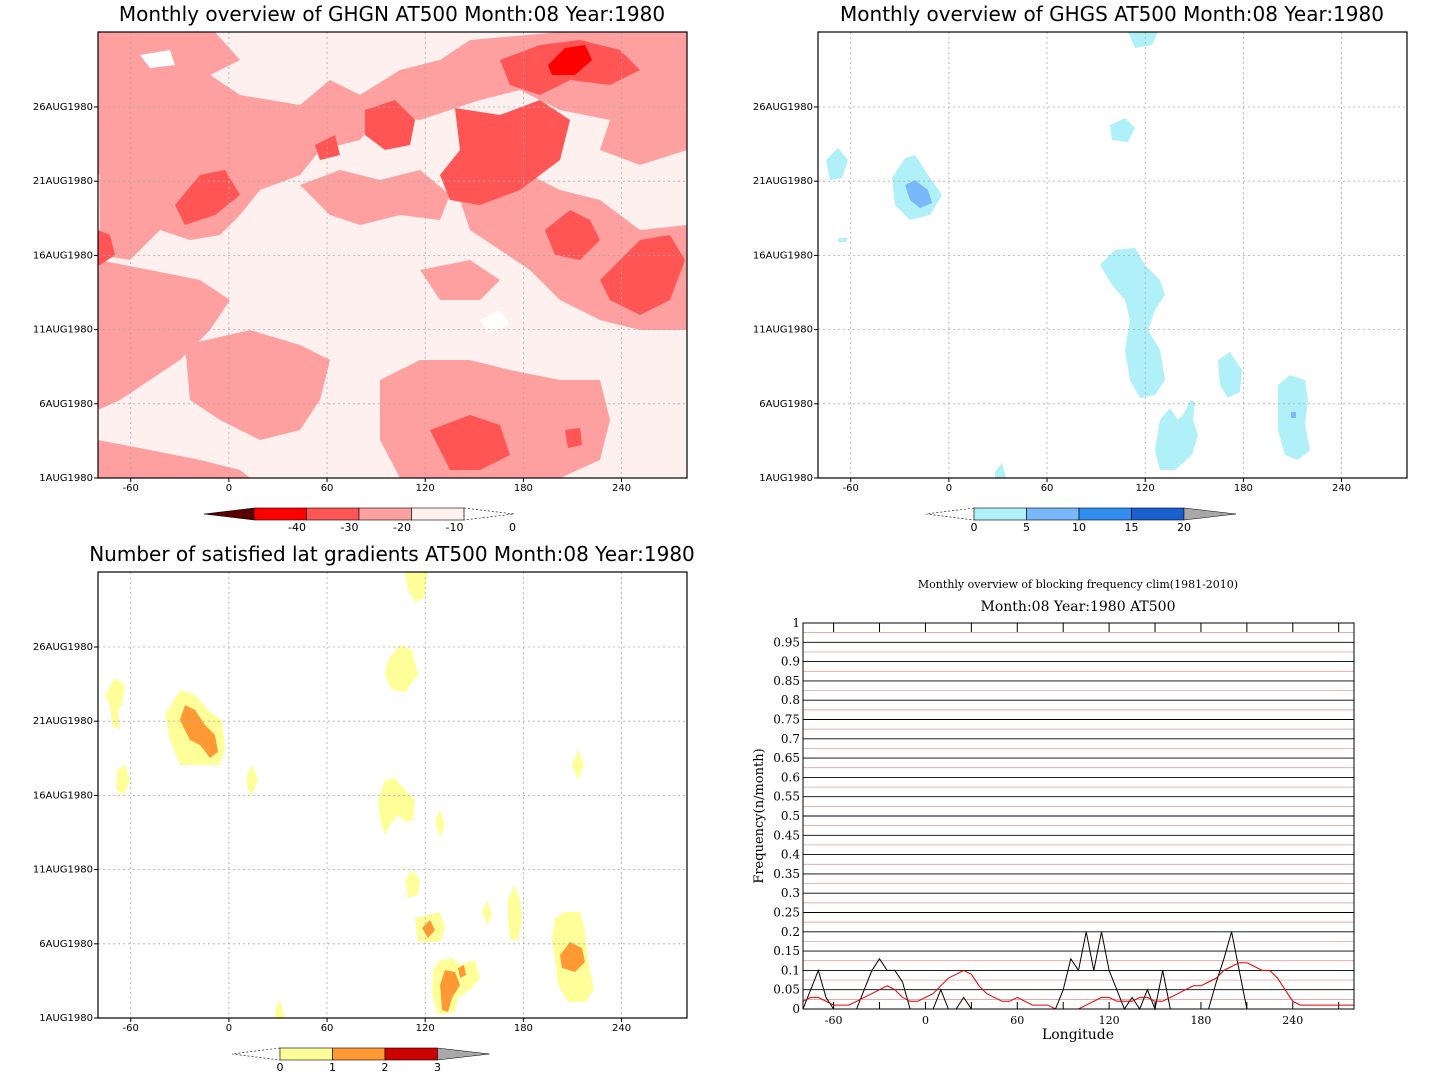  I want to click on freq-y-tick-label: 0.15, so click(786, 951).